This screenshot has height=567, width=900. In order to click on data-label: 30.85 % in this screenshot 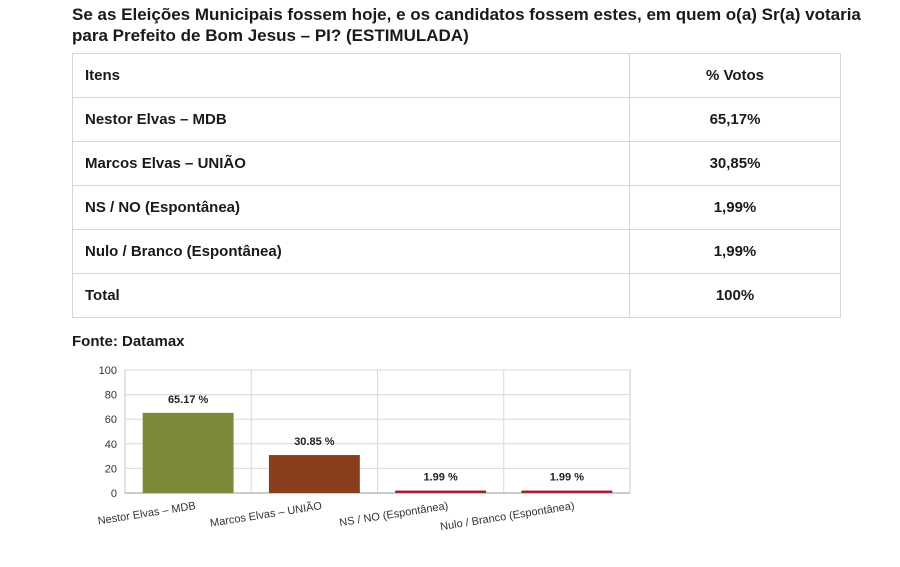, I will do `click(314, 442)`.